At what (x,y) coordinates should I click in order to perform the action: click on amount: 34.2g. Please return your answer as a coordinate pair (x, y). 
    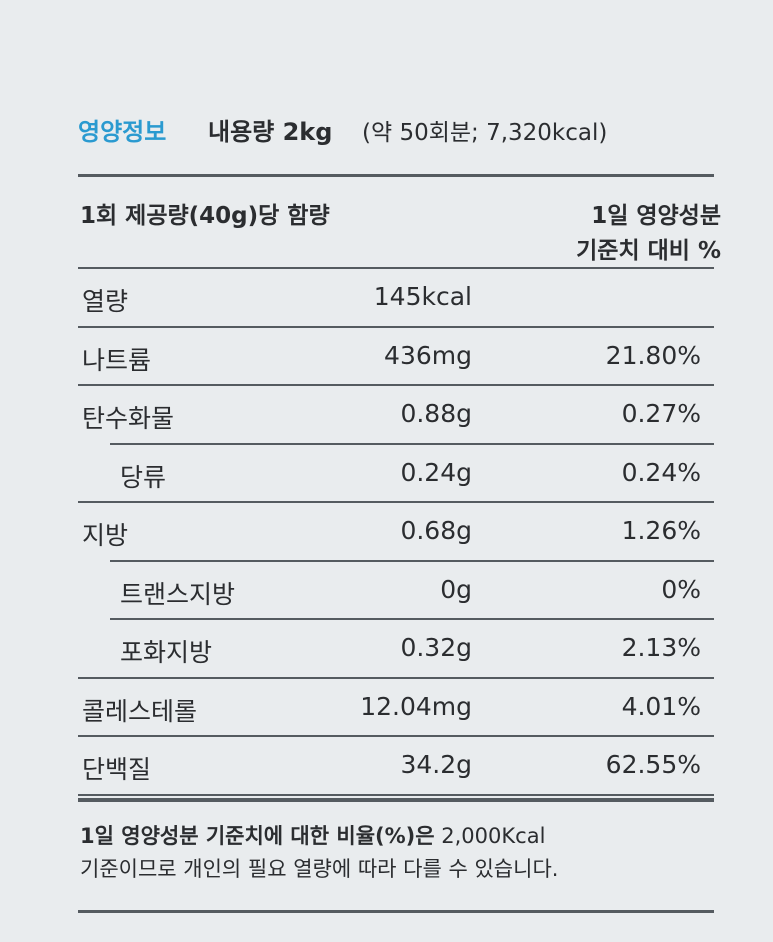
    Looking at the image, I should click on (436, 764).